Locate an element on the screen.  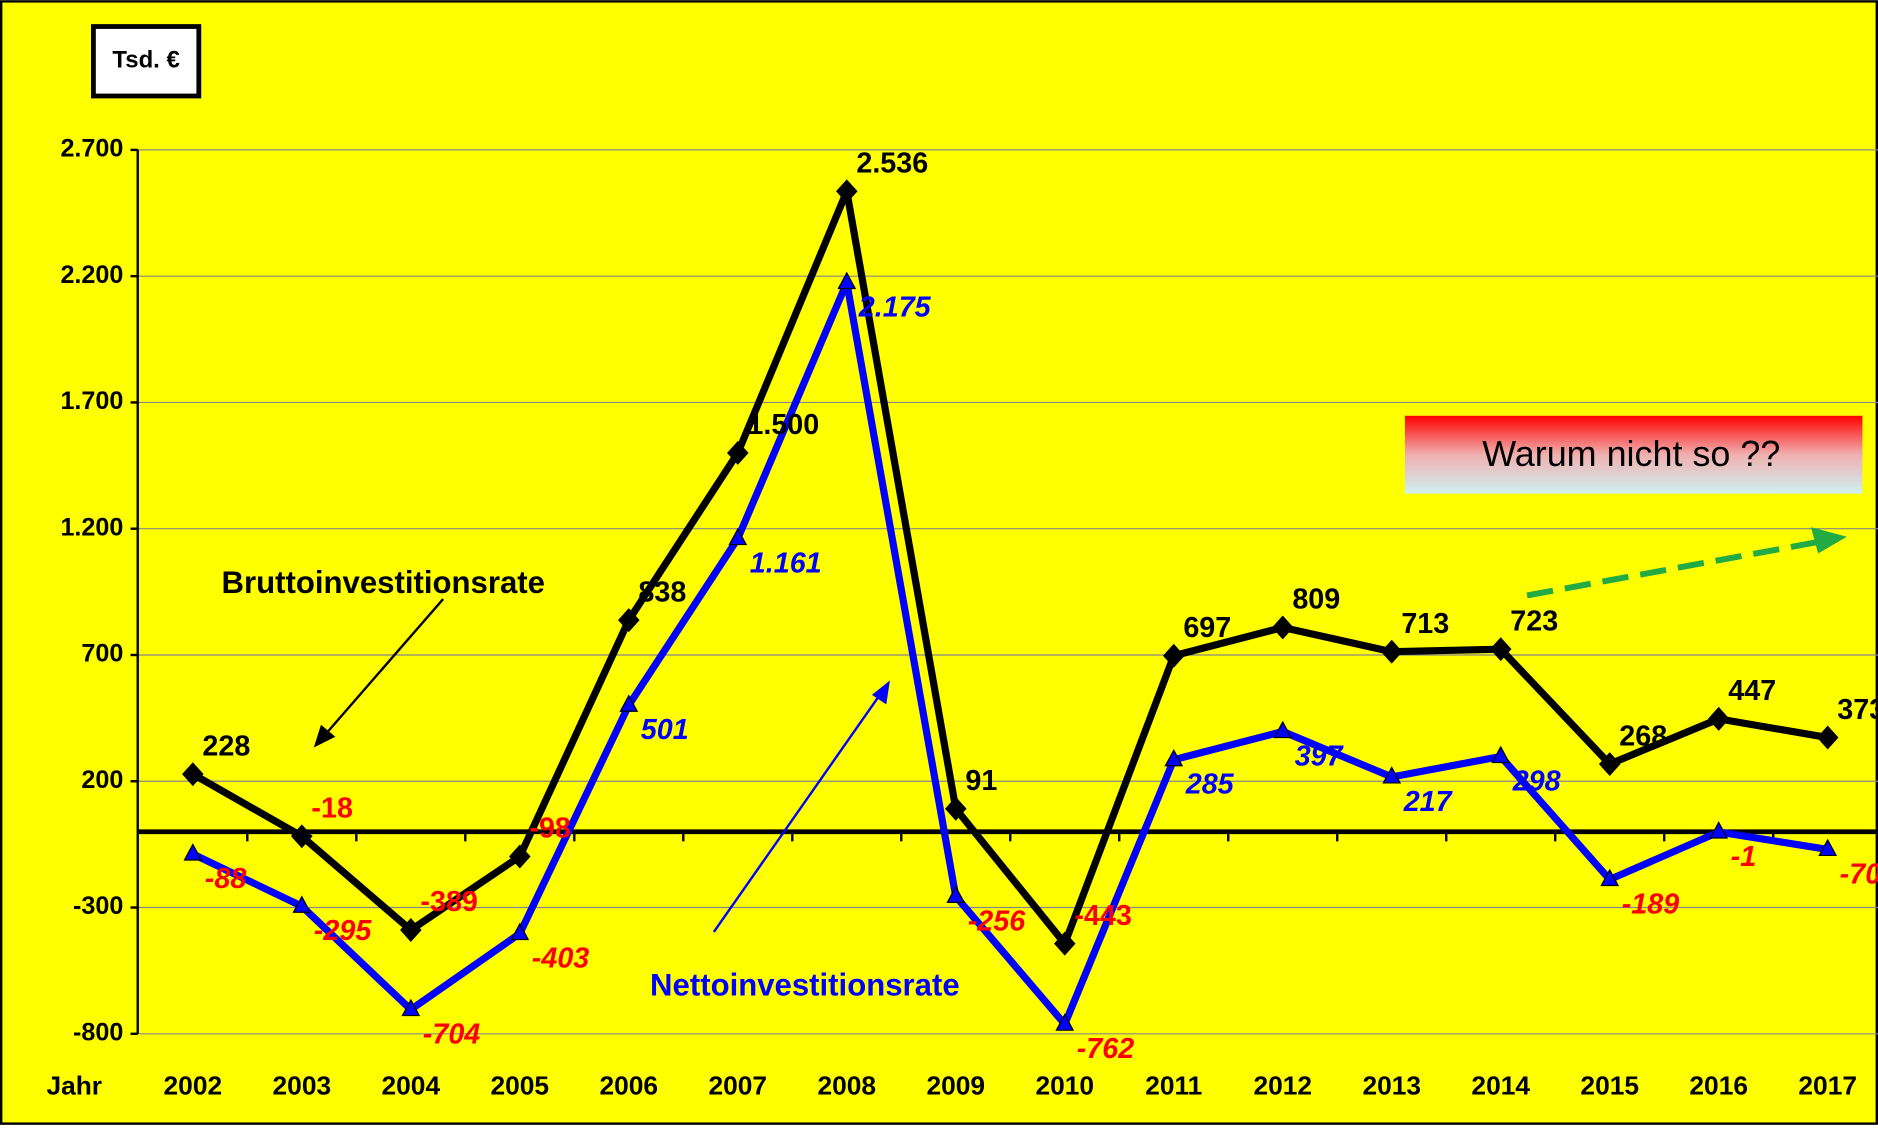
x-tick-label: 2003 is located at coordinates (302, 1086).